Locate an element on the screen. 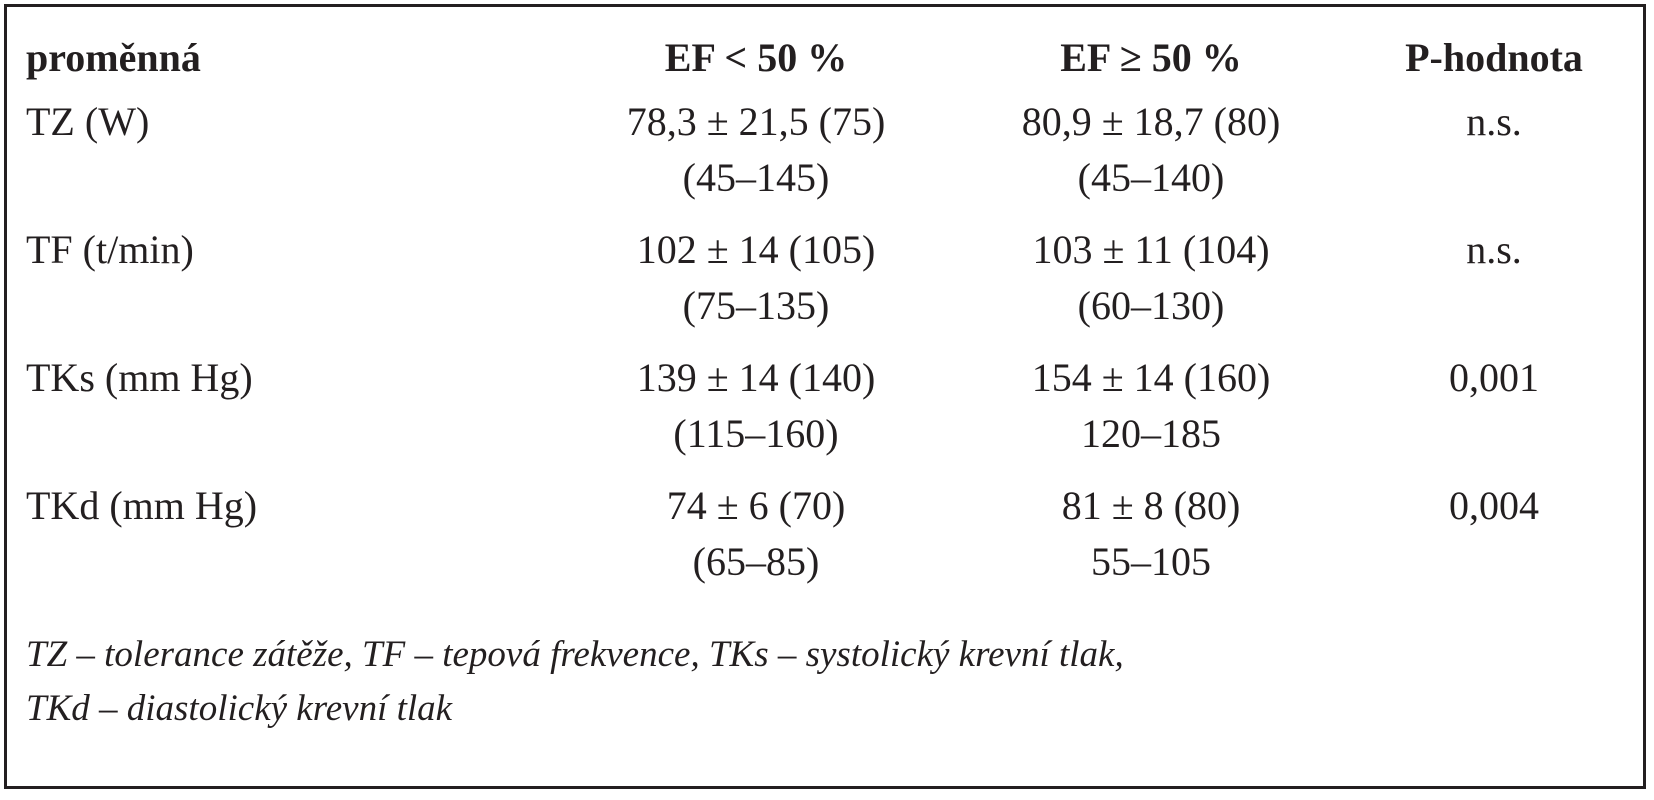 Image resolution: width=1654 pixels, height=800 pixels. cell-mean-sd-median: 102 ± 14 (105) is located at coordinates (756, 249).